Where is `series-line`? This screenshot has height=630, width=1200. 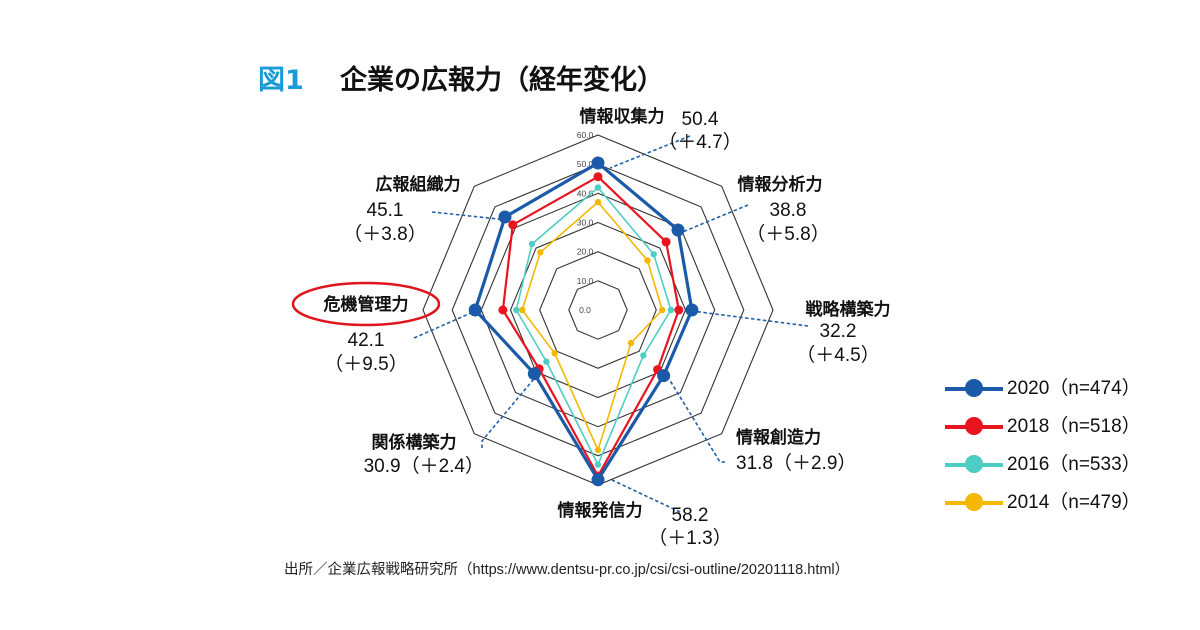 series-line is located at coordinates (583, 321).